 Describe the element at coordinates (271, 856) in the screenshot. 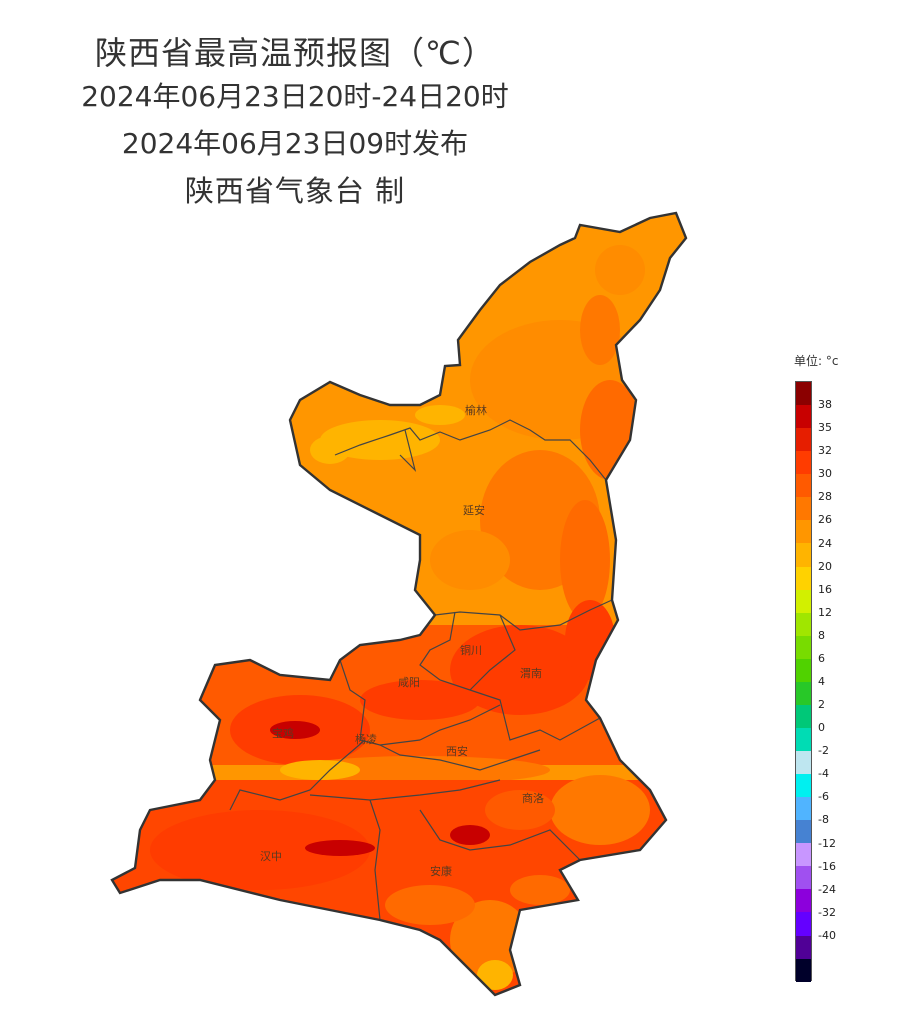

I see `city-label-hanzhong: 汉中` at that location.